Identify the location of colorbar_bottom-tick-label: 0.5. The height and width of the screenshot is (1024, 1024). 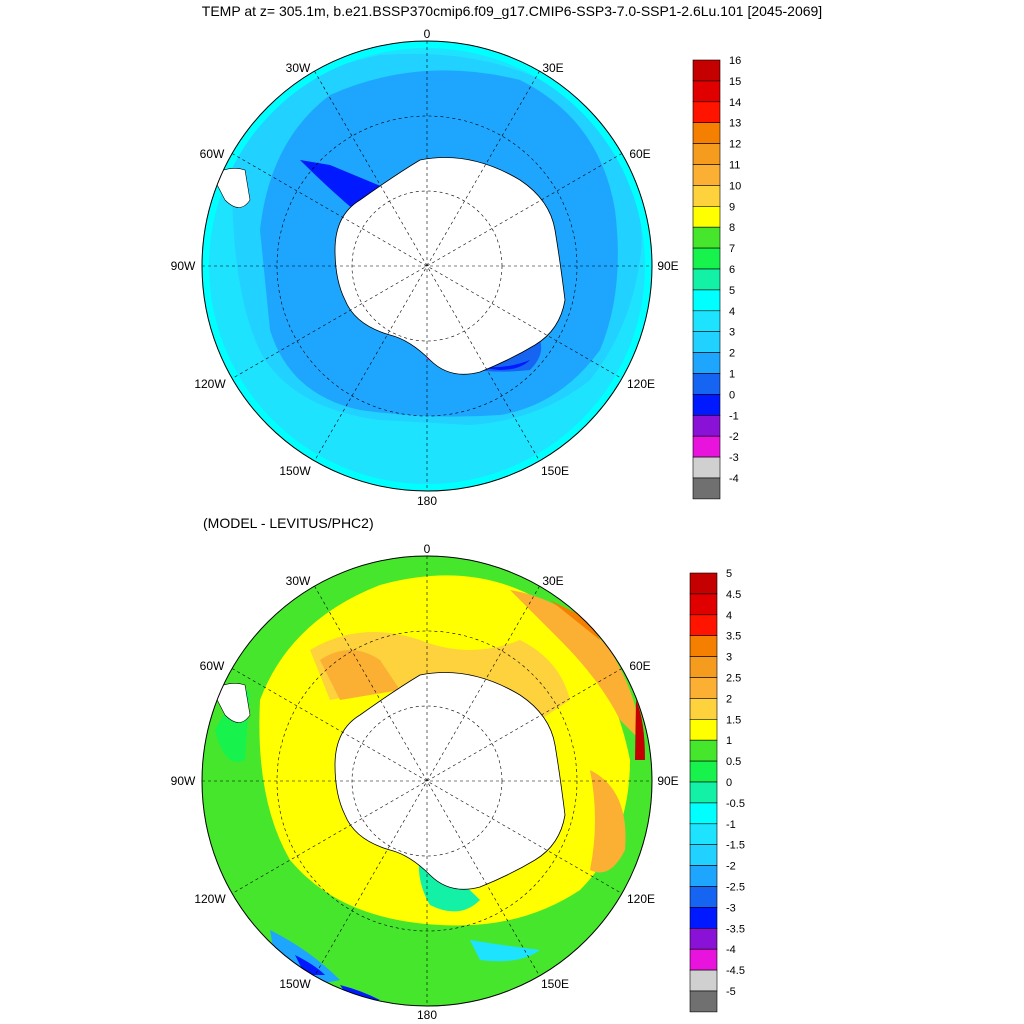
(733, 762).